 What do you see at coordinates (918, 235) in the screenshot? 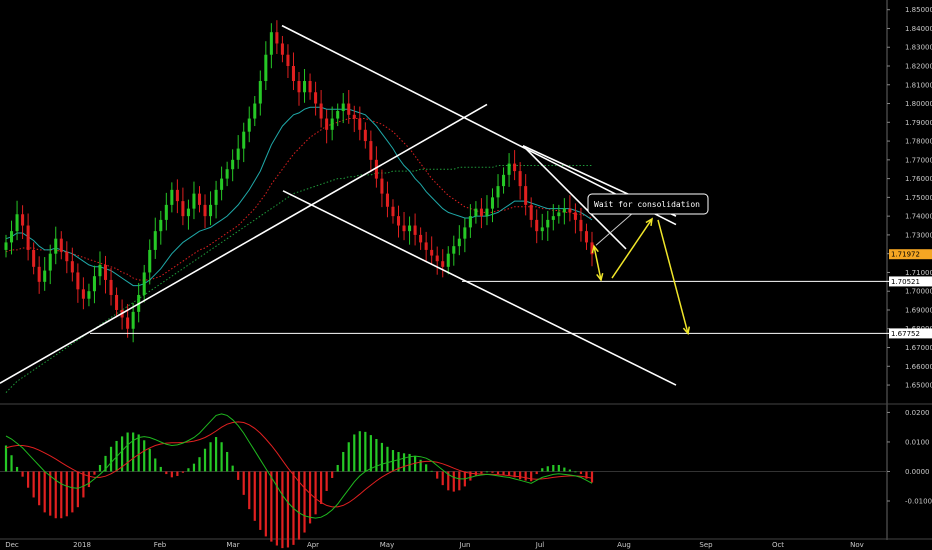
I see `price-tick-label: 1.73000` at bounding box center [918, 235].